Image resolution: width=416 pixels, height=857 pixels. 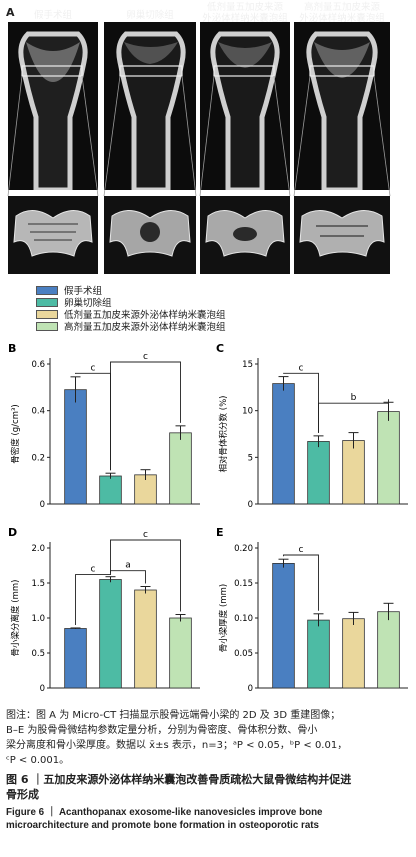 I want to click on y-tick-label: 0.5, so click(x=38, y=654).